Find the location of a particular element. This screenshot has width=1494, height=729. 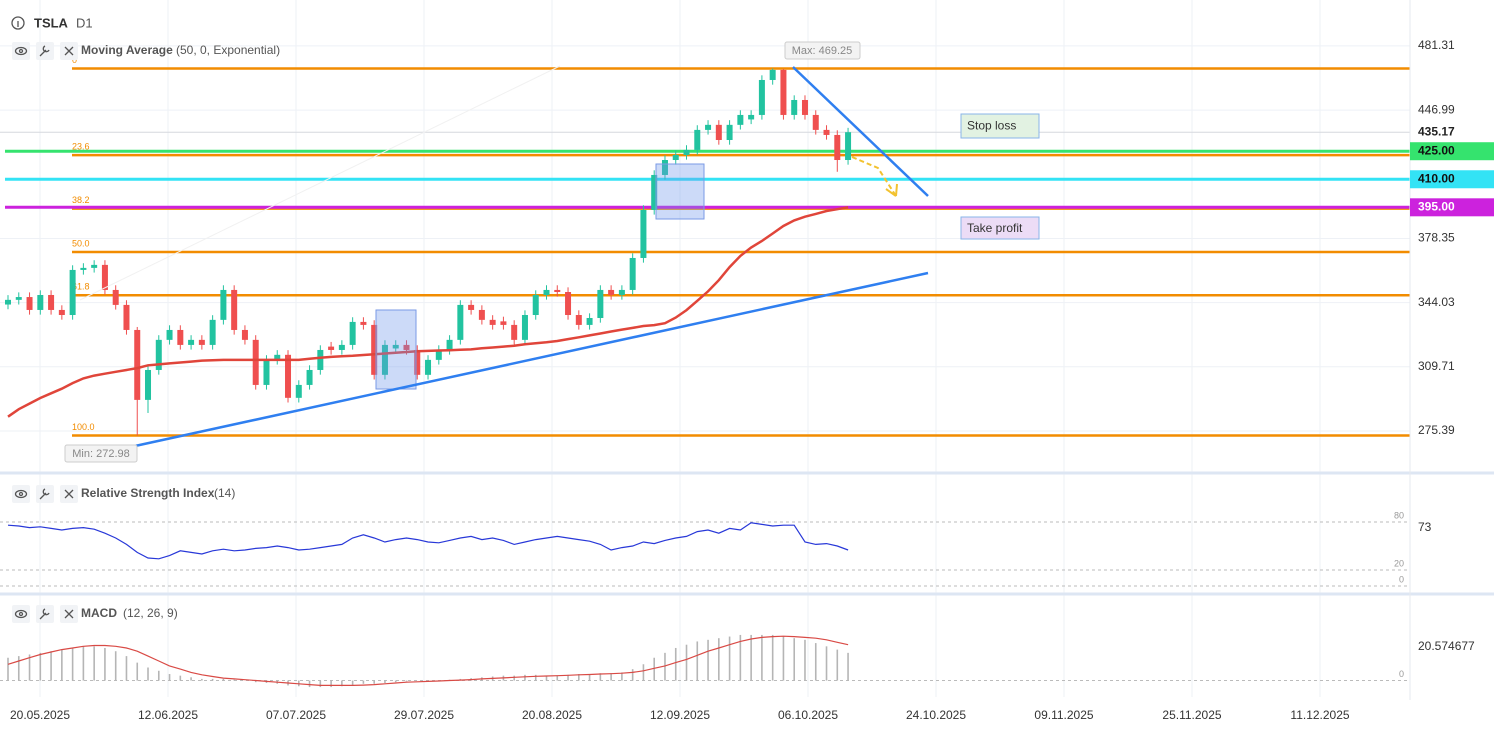

x-tick-label: 12.06.2025 is located at coordinates (168, 715).